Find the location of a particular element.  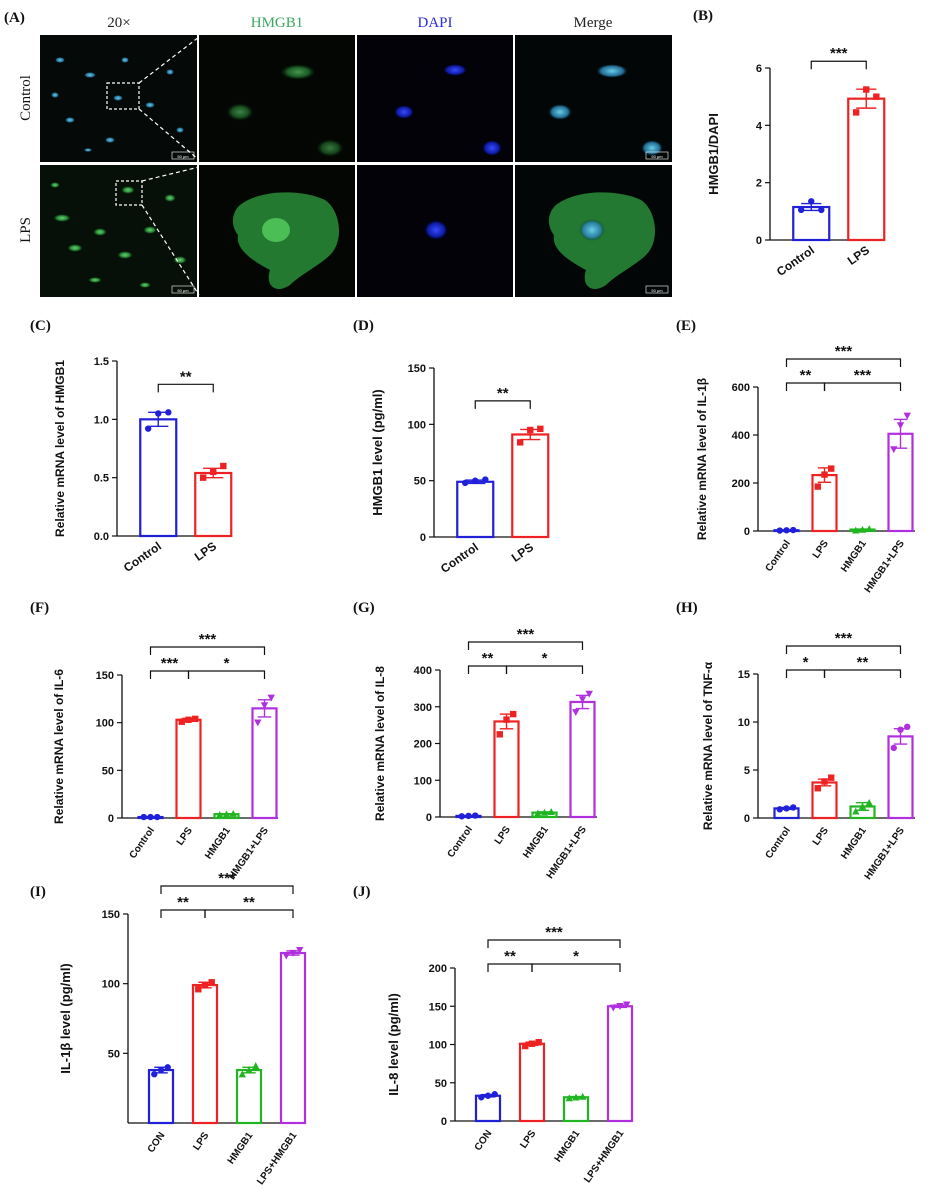

panel-label: (C) is located at coordinates (40, 326).